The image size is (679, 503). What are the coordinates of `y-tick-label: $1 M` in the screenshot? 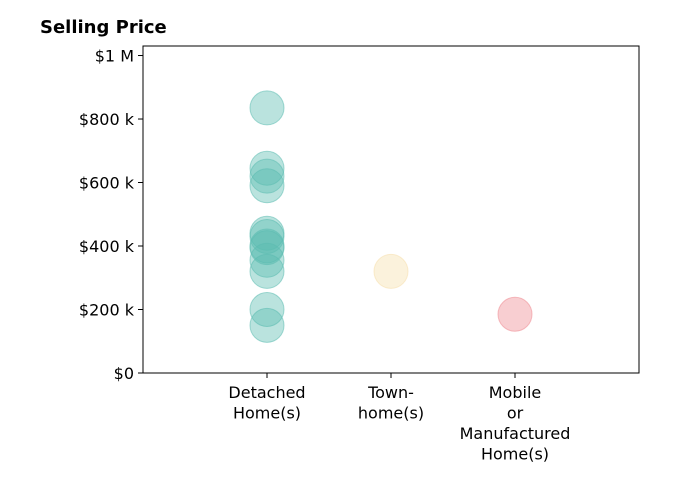 It's located at (114, 56).